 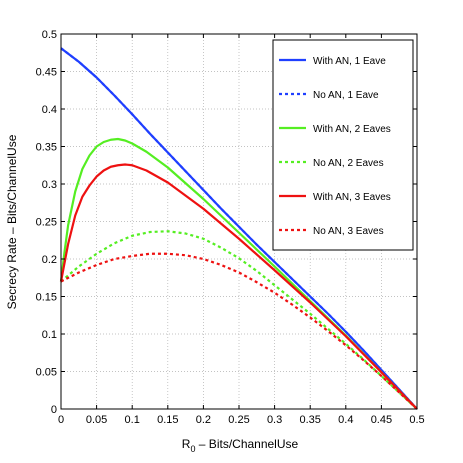 What do you see at coordinates (61, 420) in the screenshot?
I see `x-tick-label: 0` at bounding box center [61, 420].